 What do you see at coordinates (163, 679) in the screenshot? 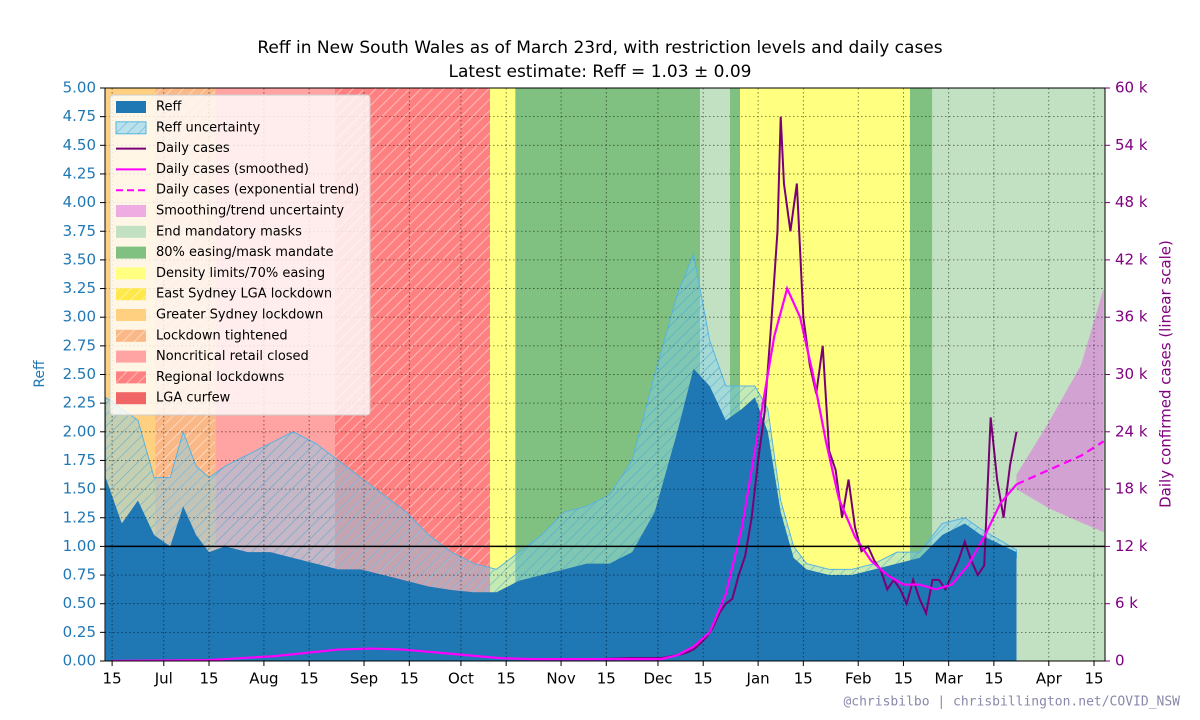
I see `x-tick-label: Jul` at bounding box center [163, 679].